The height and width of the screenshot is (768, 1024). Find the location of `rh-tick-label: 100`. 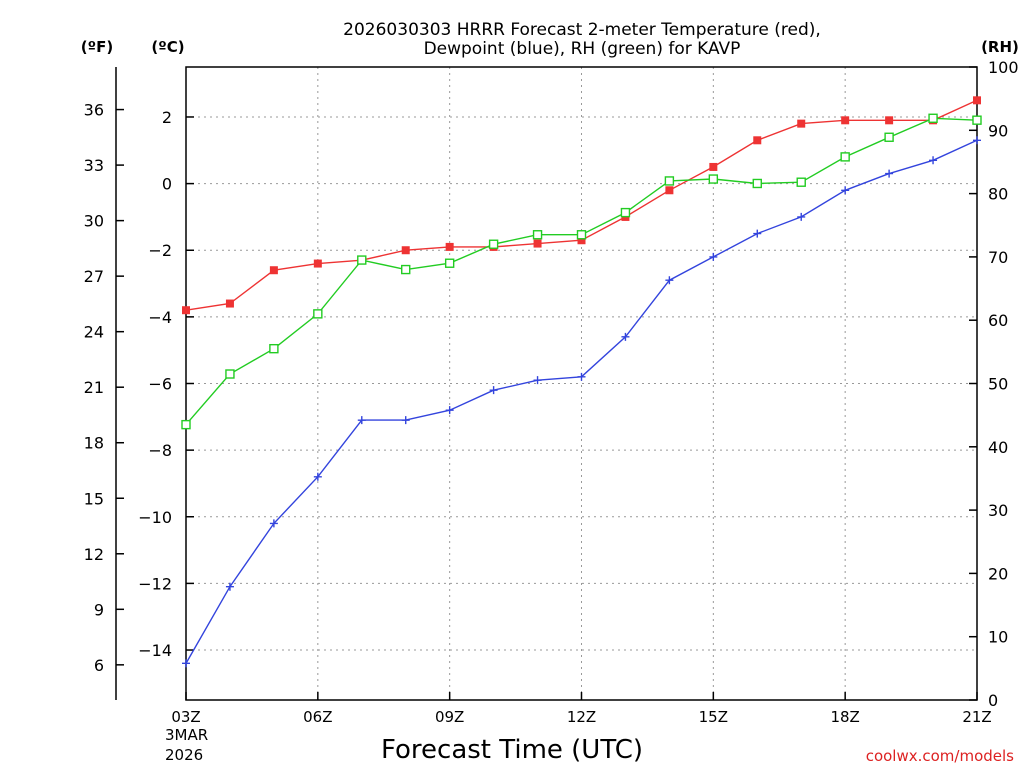

rh-tick-label: 100 is located at coordinates (1003, 67).